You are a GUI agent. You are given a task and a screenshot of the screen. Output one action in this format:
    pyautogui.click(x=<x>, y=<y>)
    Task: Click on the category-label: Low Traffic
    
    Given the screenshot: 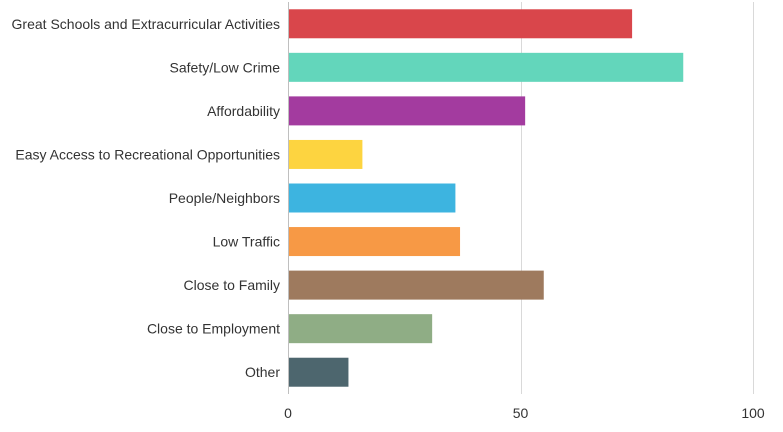 What is the action you would take?
    pyautogui.click(x=246, y=242)
    